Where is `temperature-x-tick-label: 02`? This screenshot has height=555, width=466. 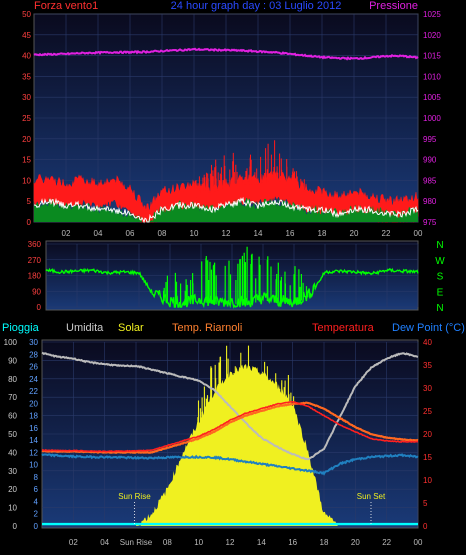 temperature-x-tick-label: 02 is located at coordinates (73, 542).